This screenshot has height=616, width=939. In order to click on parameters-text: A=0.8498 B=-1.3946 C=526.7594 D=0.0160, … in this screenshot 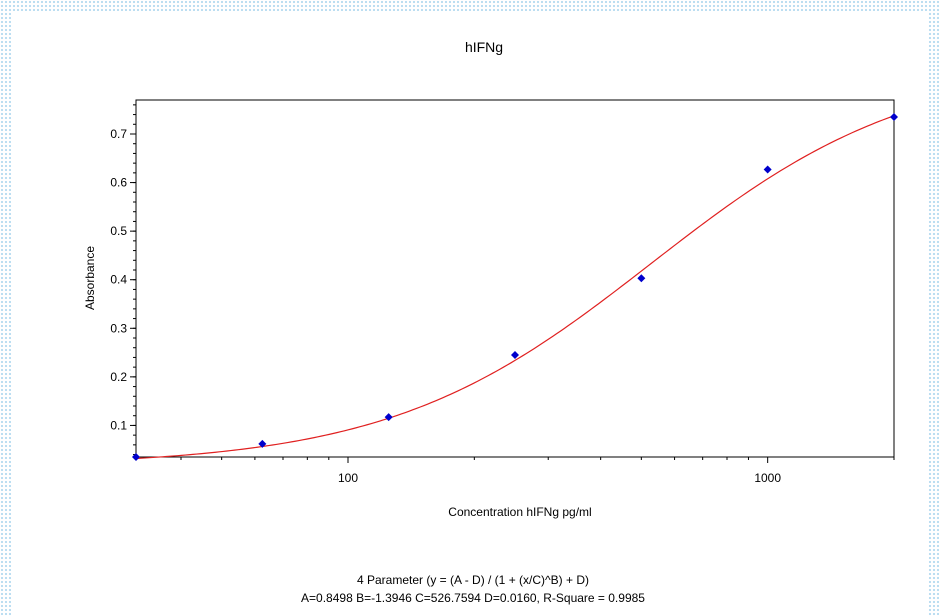, I will do `click(473, 598)`.